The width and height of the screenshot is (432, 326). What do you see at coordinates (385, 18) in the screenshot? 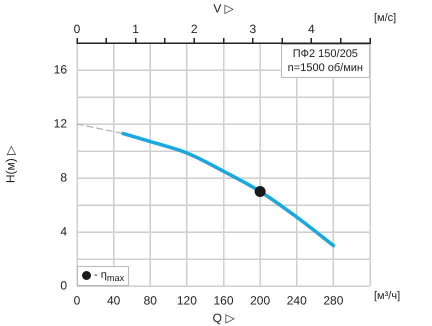
I see `text: [м/с]` at bounding box center [385, 18].